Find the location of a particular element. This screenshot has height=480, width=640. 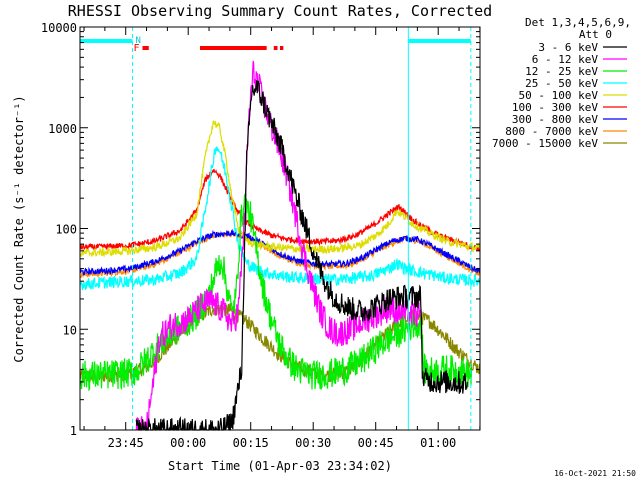

x-tick-label: 00:15 is located at coordinates (251, 443).